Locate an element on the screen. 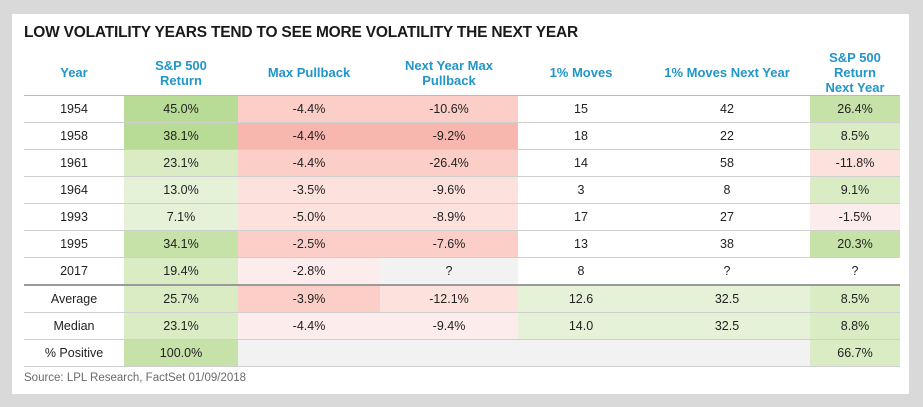 Image resolution: width=923 pixels, height=407 pixels. table-row: 2017 19.4% -2.8% ? 8 ? ? is located at coordinates (462, 271).